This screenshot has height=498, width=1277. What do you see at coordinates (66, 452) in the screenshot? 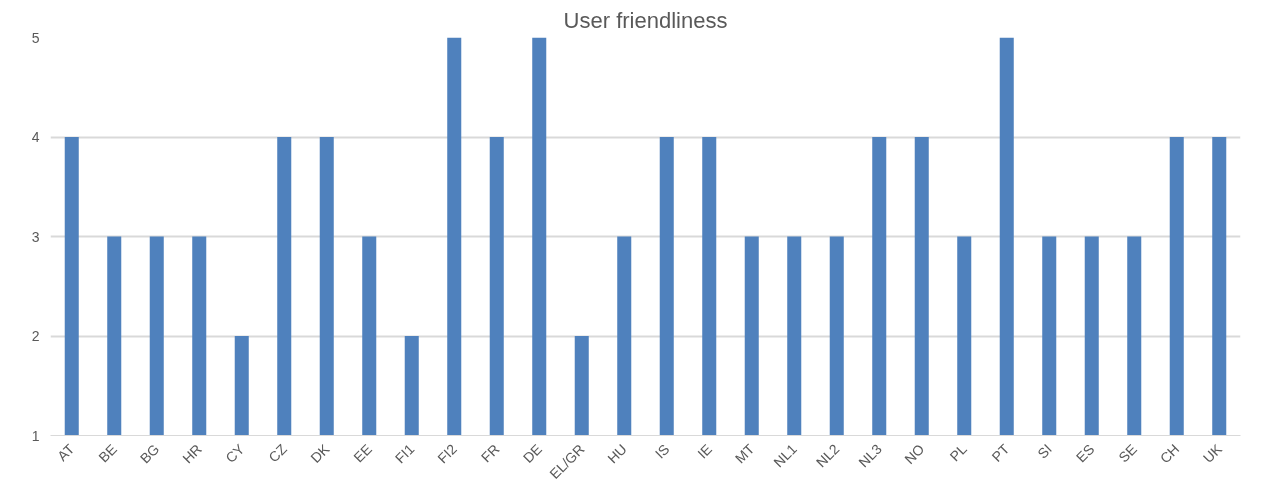
I see `x-tick-label: AT` at bounding box center [66, 452].